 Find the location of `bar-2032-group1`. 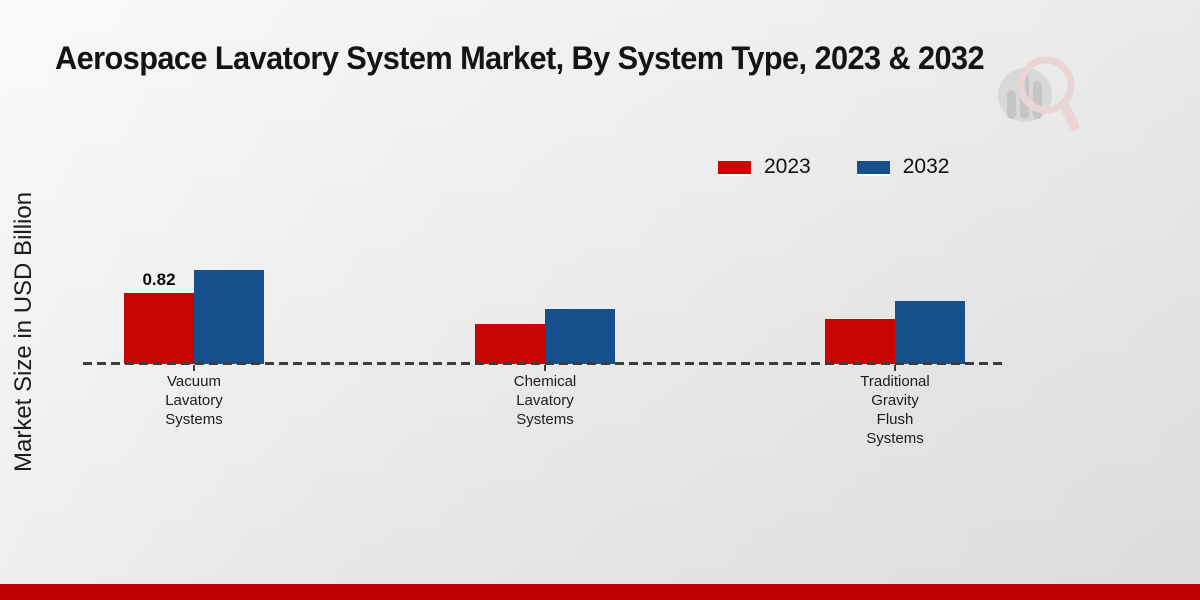

bar-2032-group1 is located at coordinates (580, 336).